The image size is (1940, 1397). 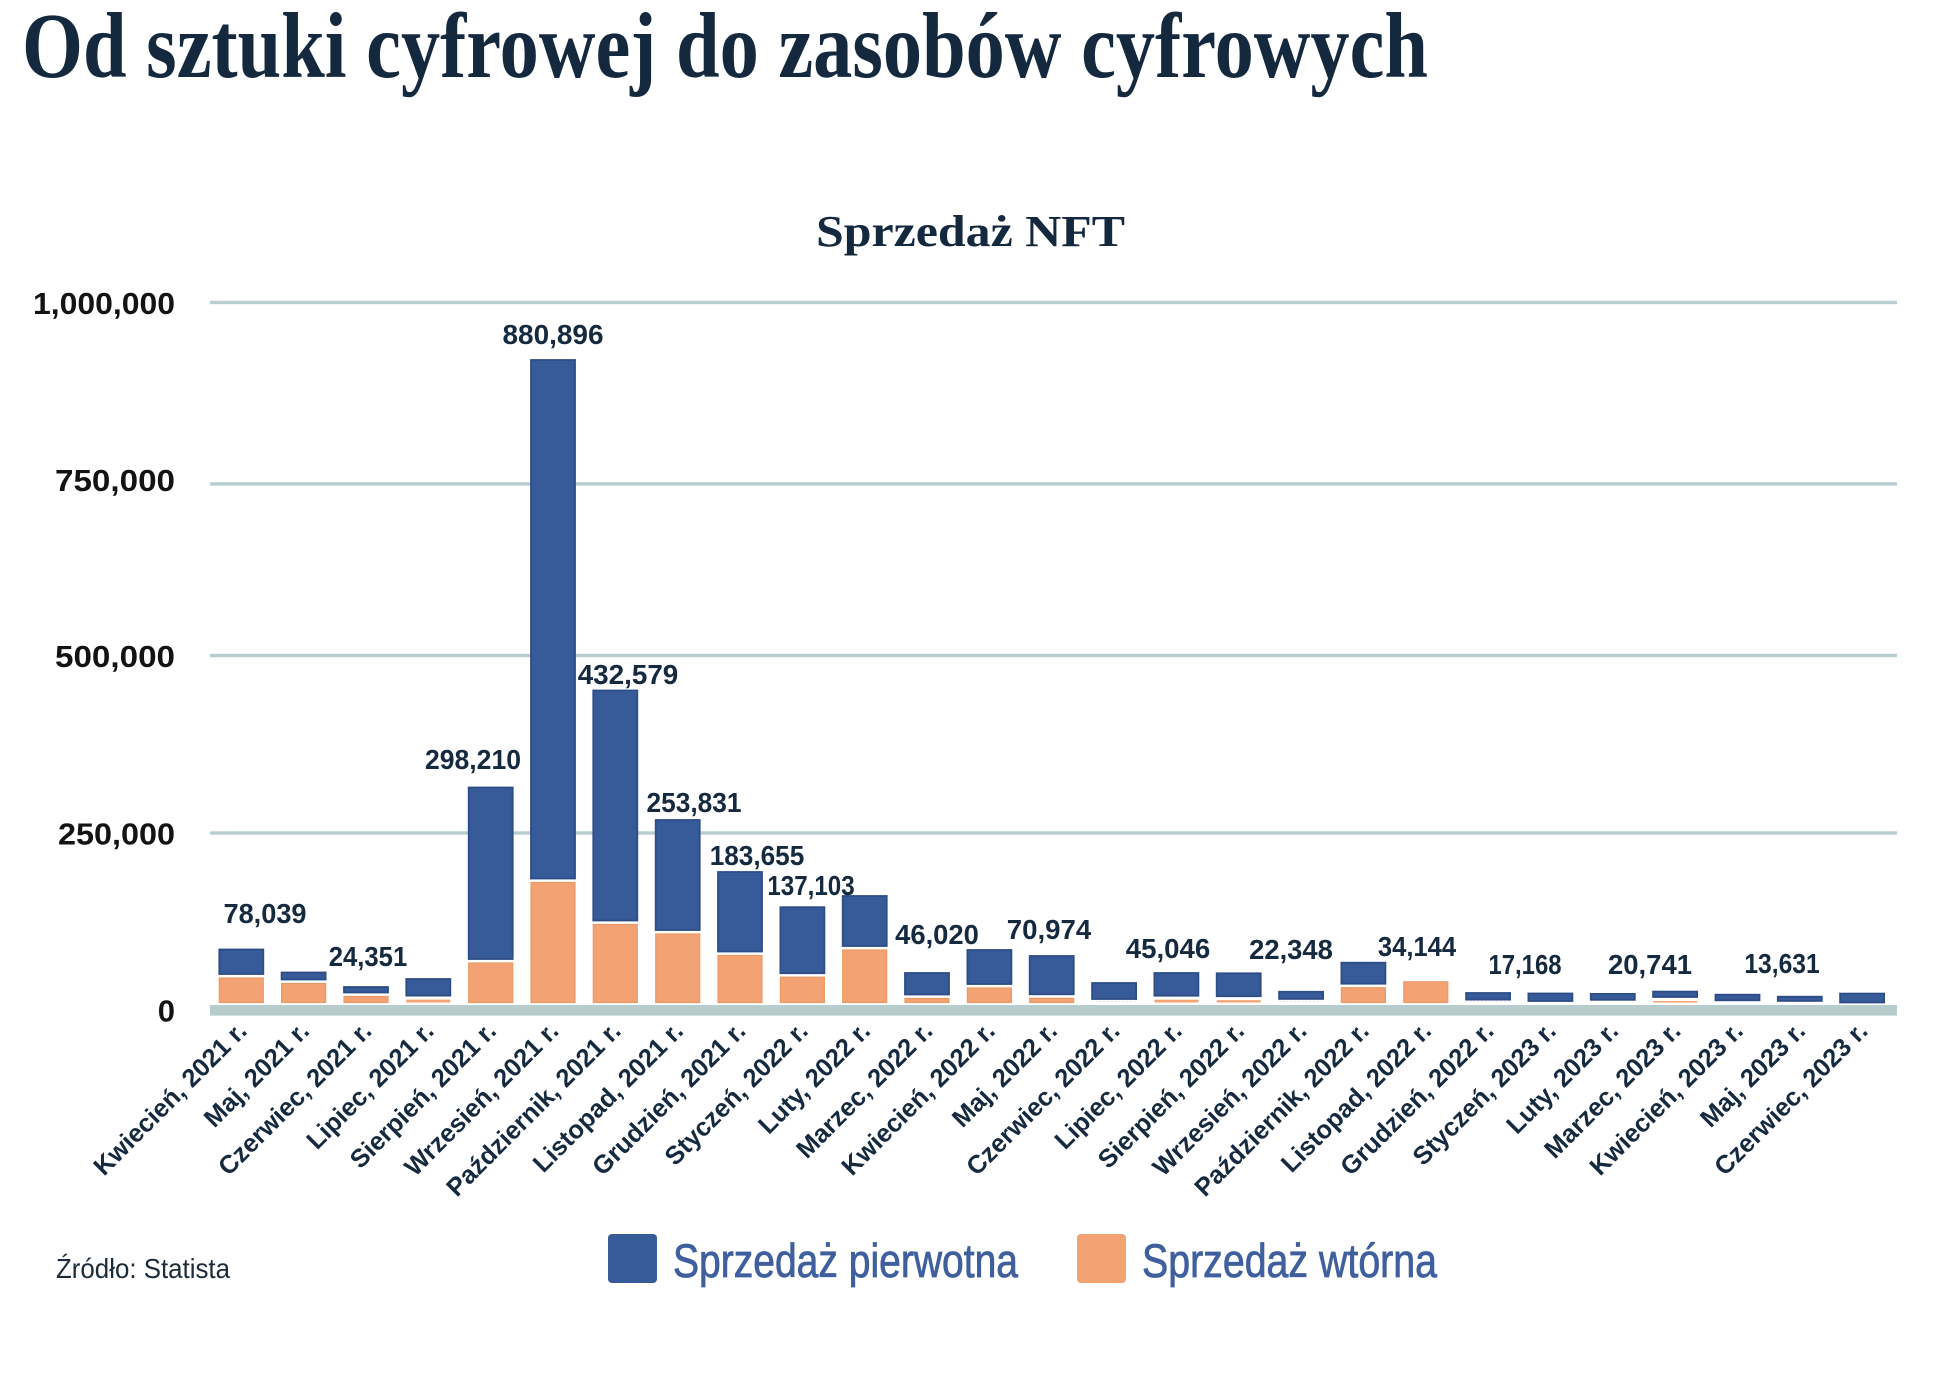 I want to click on svg-text: 46,020, so click(x=937, y=934).